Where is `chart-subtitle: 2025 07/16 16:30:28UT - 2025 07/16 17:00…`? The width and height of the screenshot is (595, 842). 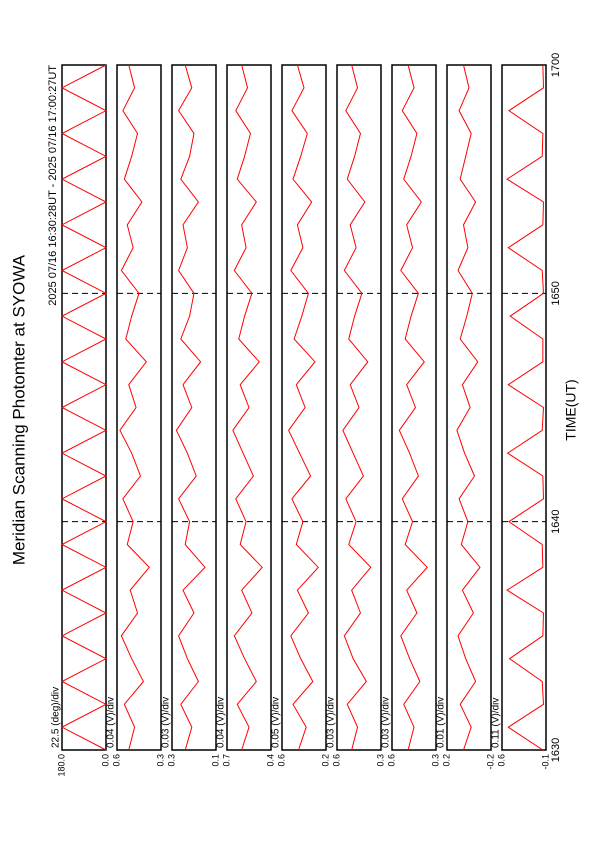 chart-subtitle: 2025 07/16 16:30:28UT - 2025 07/16 17:00… is located at coordinates (53, 185).